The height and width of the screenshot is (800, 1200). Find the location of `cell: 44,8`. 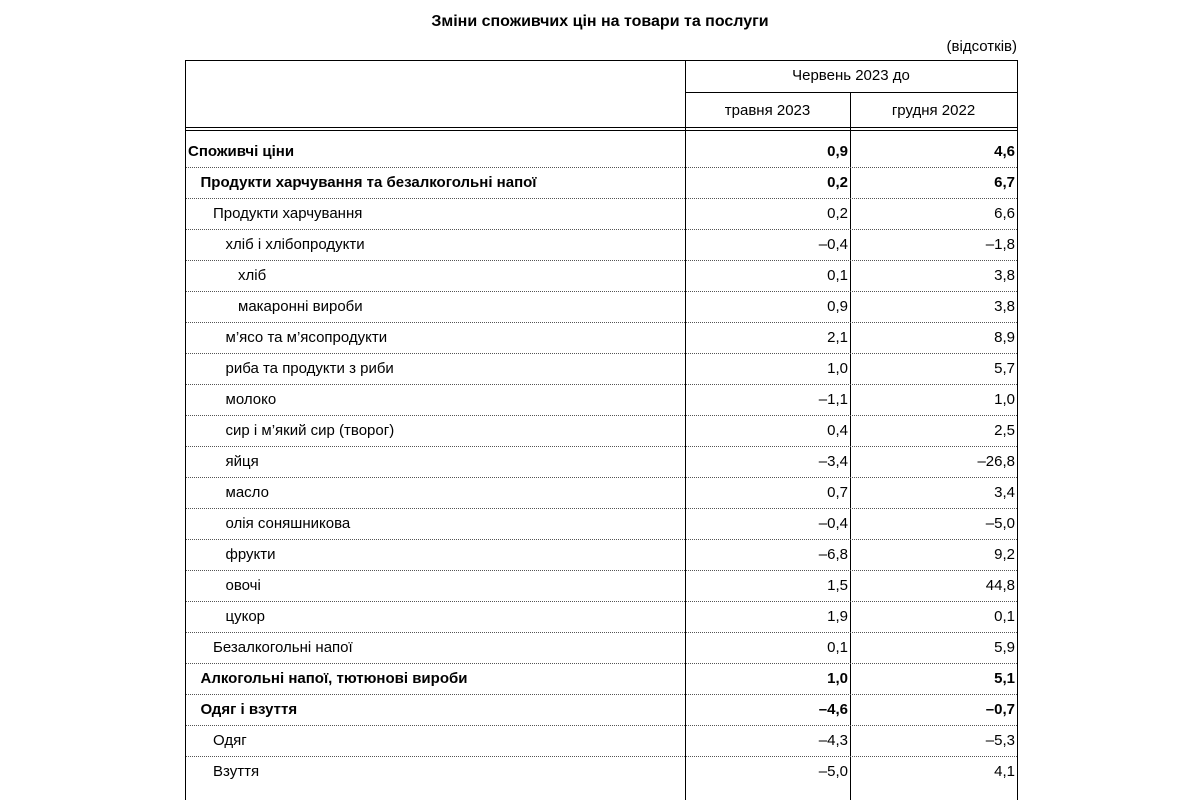

cell: 44,8 is located at coordinates (1000, 585).